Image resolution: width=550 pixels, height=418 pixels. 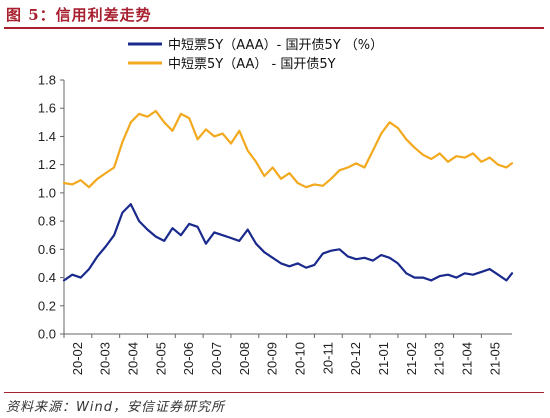 What do you see at coordinates (47, 108) in the screenshot?
I see `y-tick-label: 1.6` at bounding box center [47, 108].